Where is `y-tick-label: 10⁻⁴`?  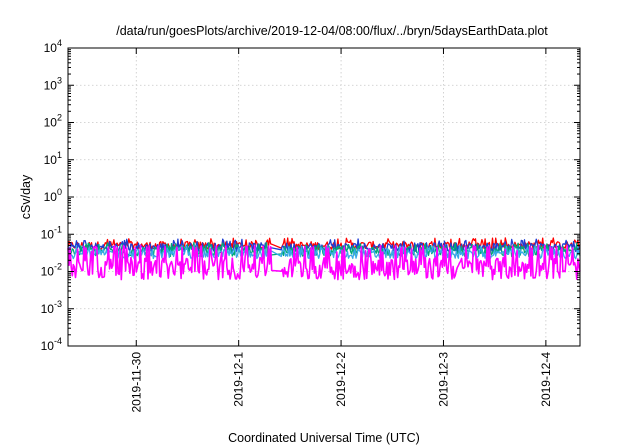
y-tick-label: 10⁻⁴ is located at coordinates (51, 344).